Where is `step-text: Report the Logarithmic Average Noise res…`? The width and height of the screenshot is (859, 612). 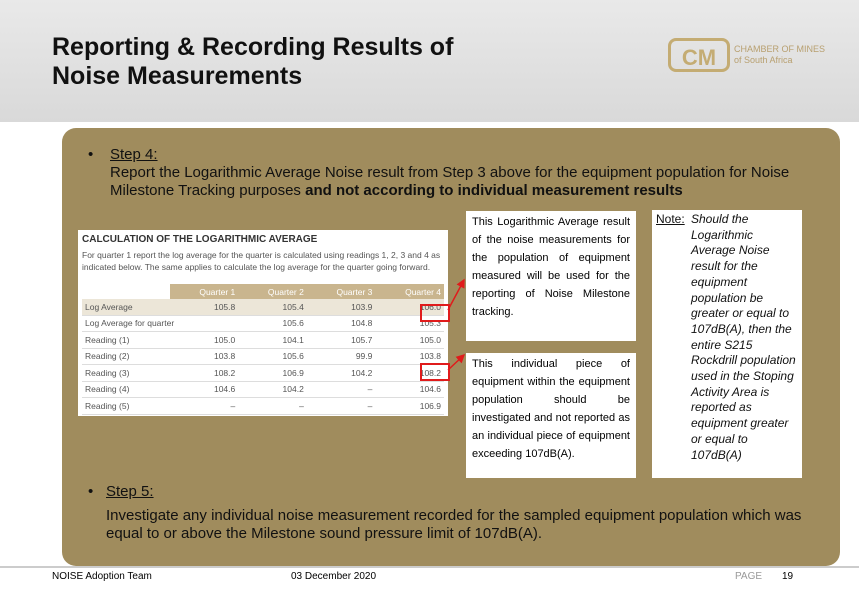 step-text: Report the Logarithmic Average Noise res… is located at coordinates (450, 181).